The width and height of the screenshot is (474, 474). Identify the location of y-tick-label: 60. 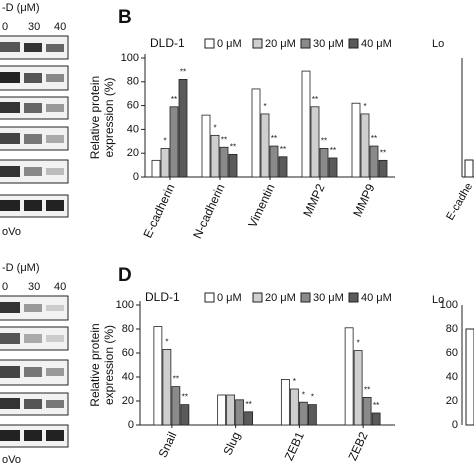
(128, 353).